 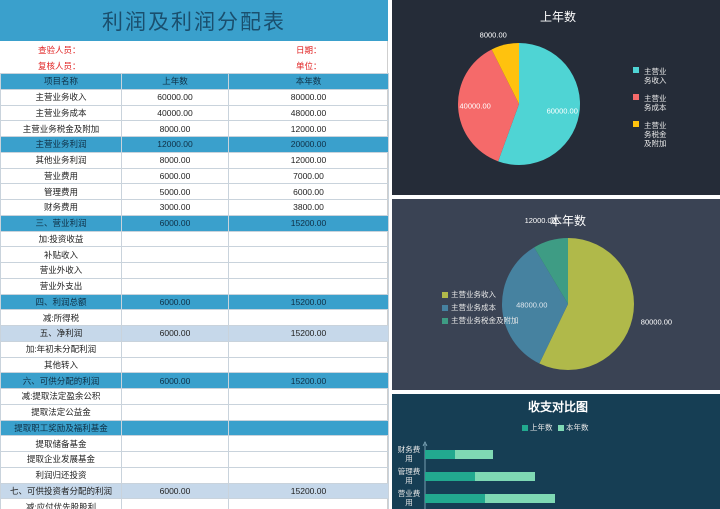 I want to click on column-header: 本年数, so click(x=308, y=81).